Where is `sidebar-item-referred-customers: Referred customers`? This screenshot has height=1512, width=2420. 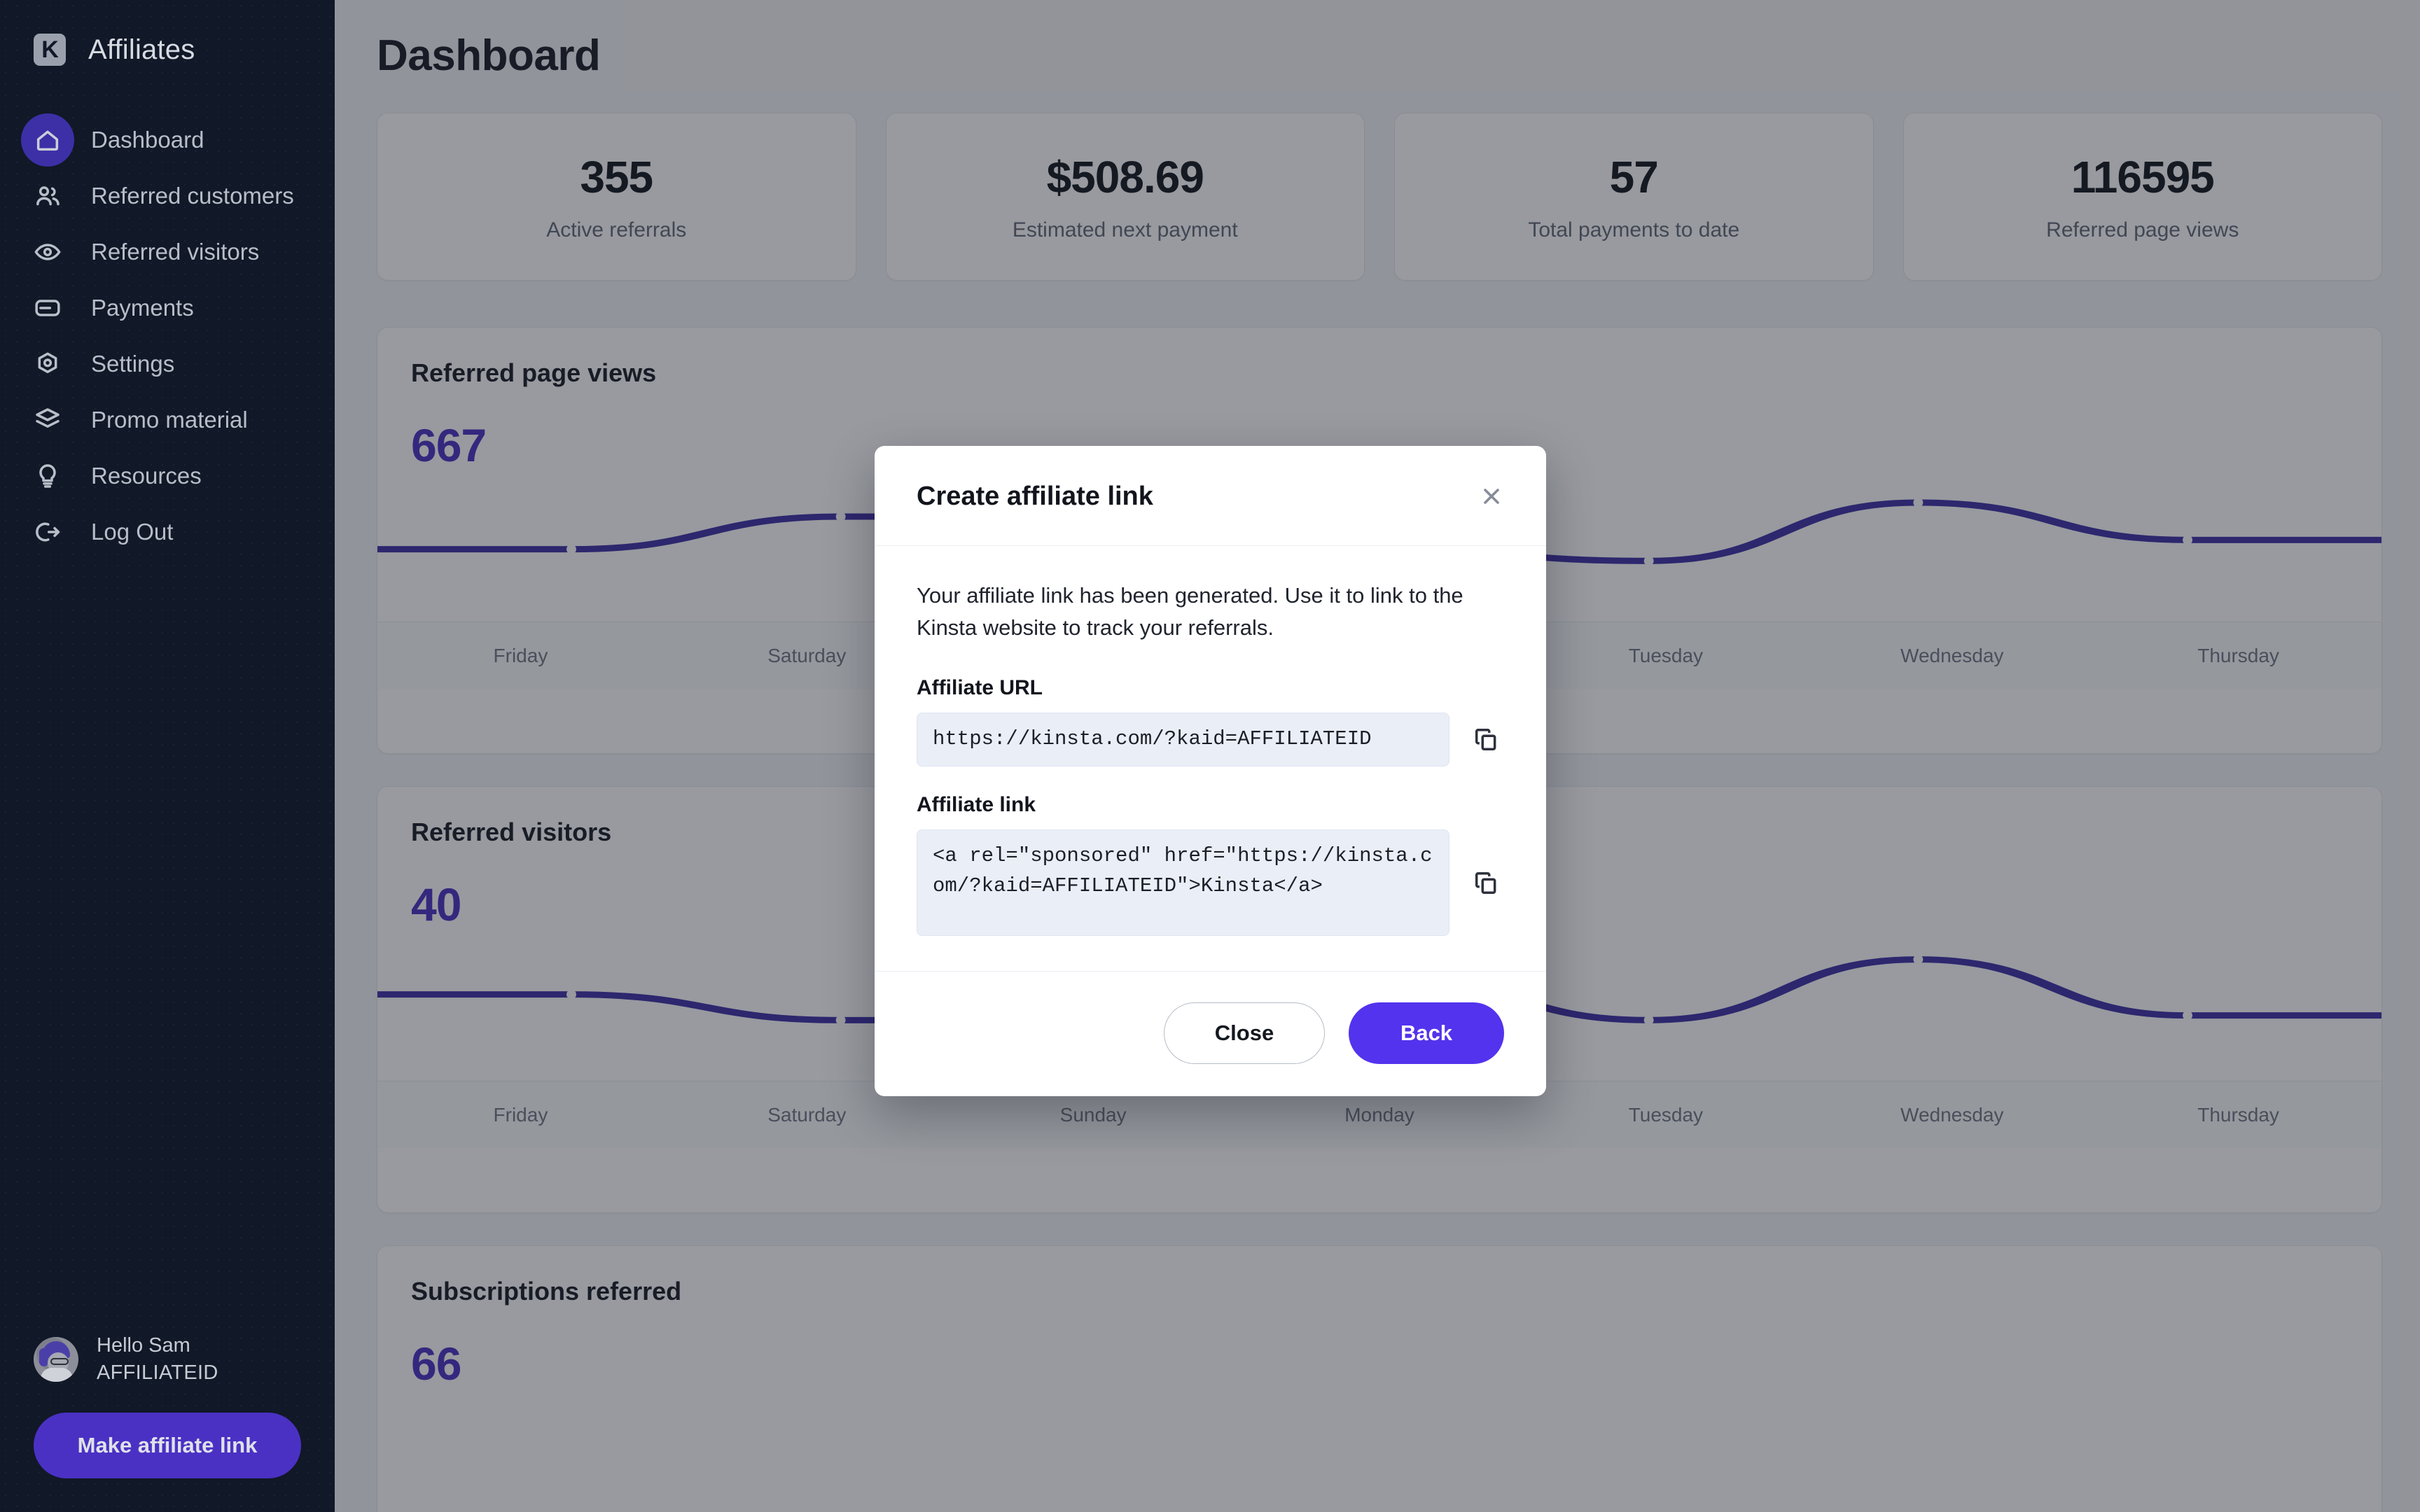 sidebar-item-referred-customers: Referred customers is located at coordinates (167, 196).